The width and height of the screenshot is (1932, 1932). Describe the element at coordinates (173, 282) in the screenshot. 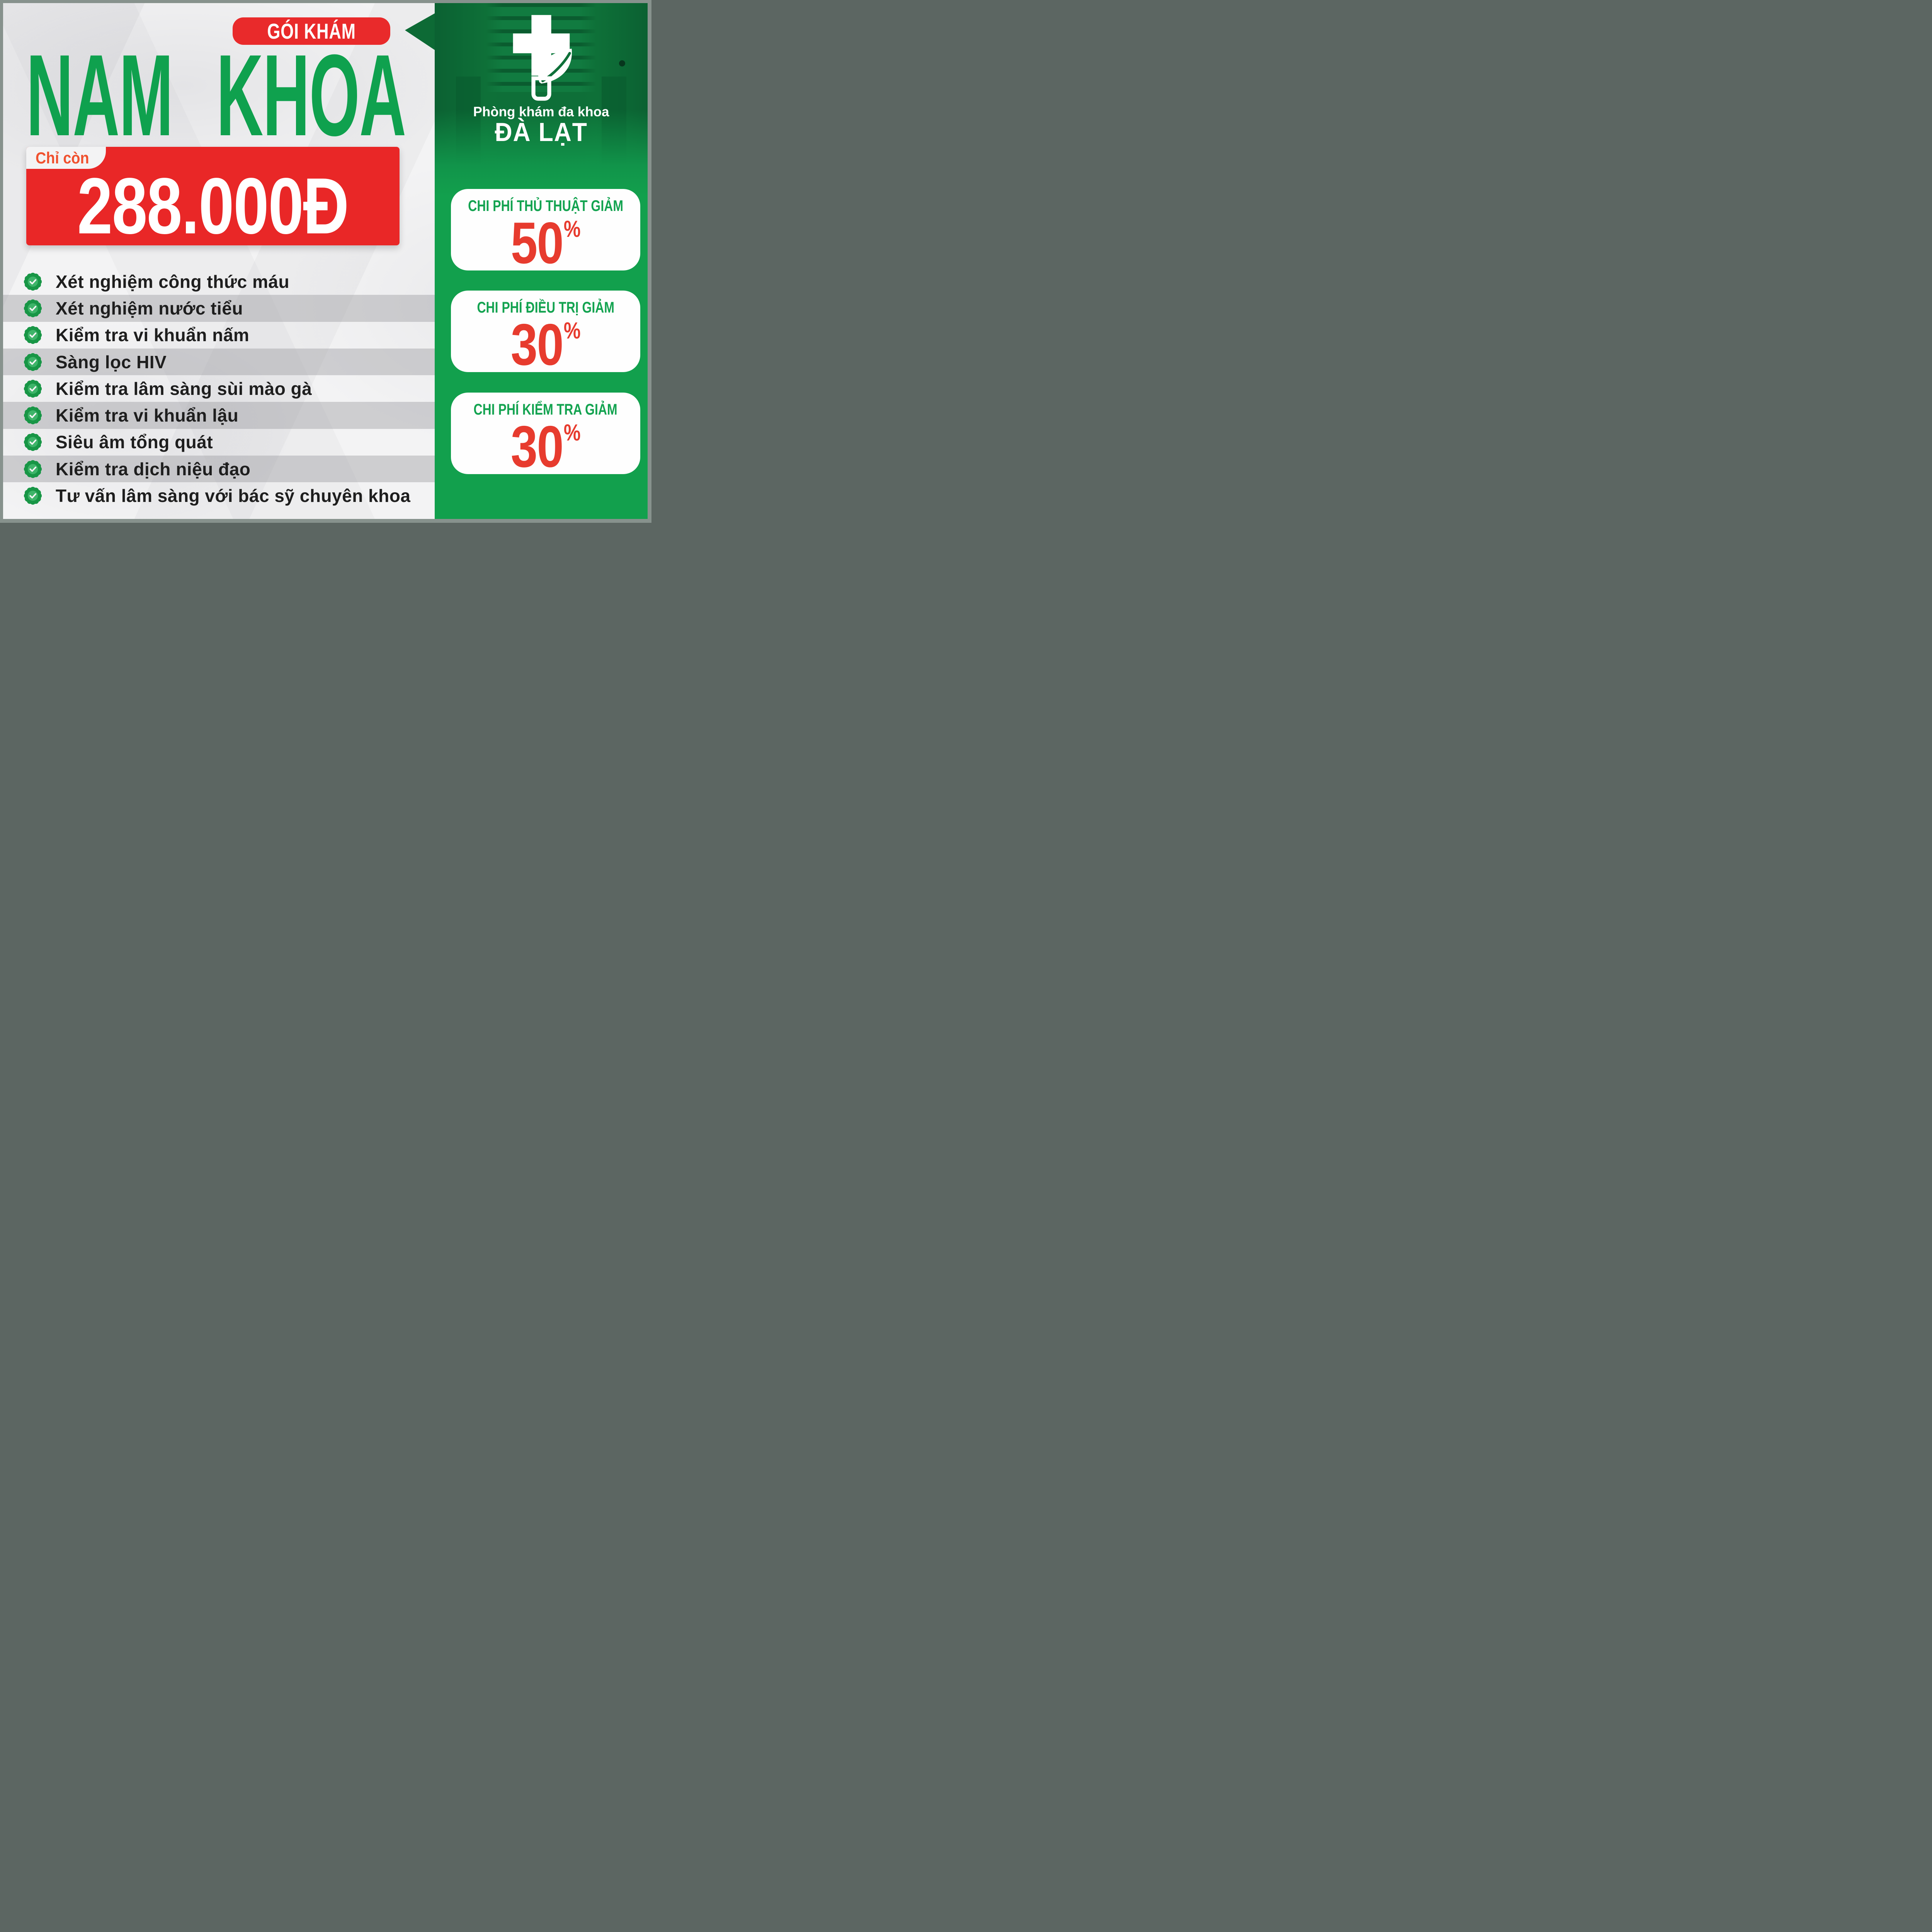

I see `service-label: Xét nghiệm công thức máu` at that location.